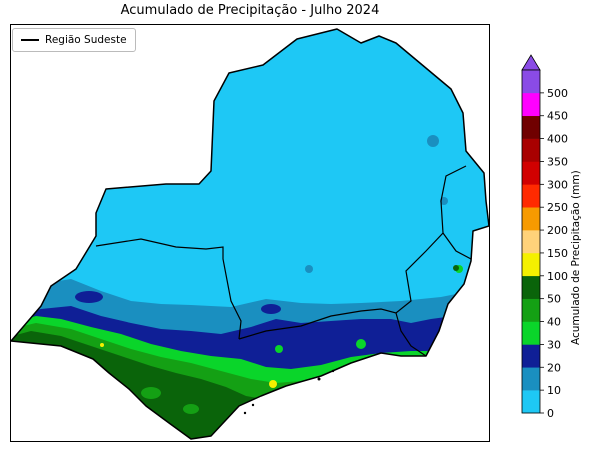 The height and width of the screenshot is (451, 590). What do you see at coordinates (557, 276) in the screenshot?
I see `colorbar-tick-label: 100` at bounding box center [557, 276].